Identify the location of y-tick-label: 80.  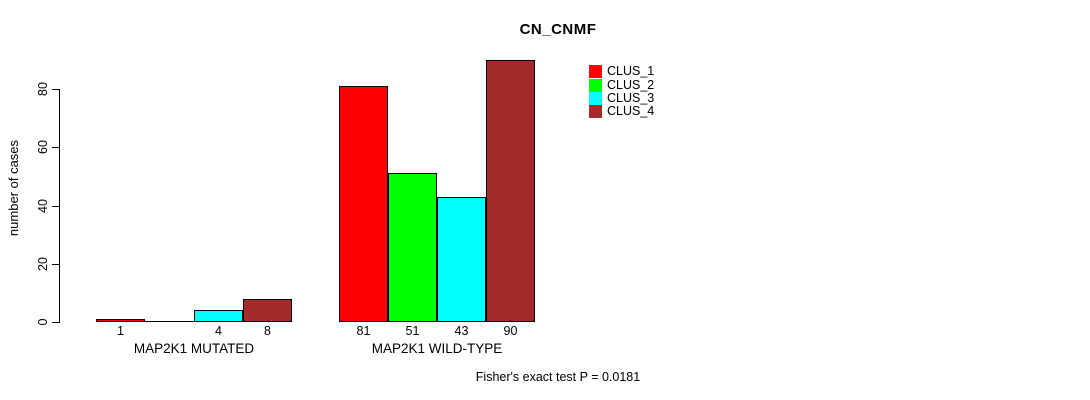
(43, 89).